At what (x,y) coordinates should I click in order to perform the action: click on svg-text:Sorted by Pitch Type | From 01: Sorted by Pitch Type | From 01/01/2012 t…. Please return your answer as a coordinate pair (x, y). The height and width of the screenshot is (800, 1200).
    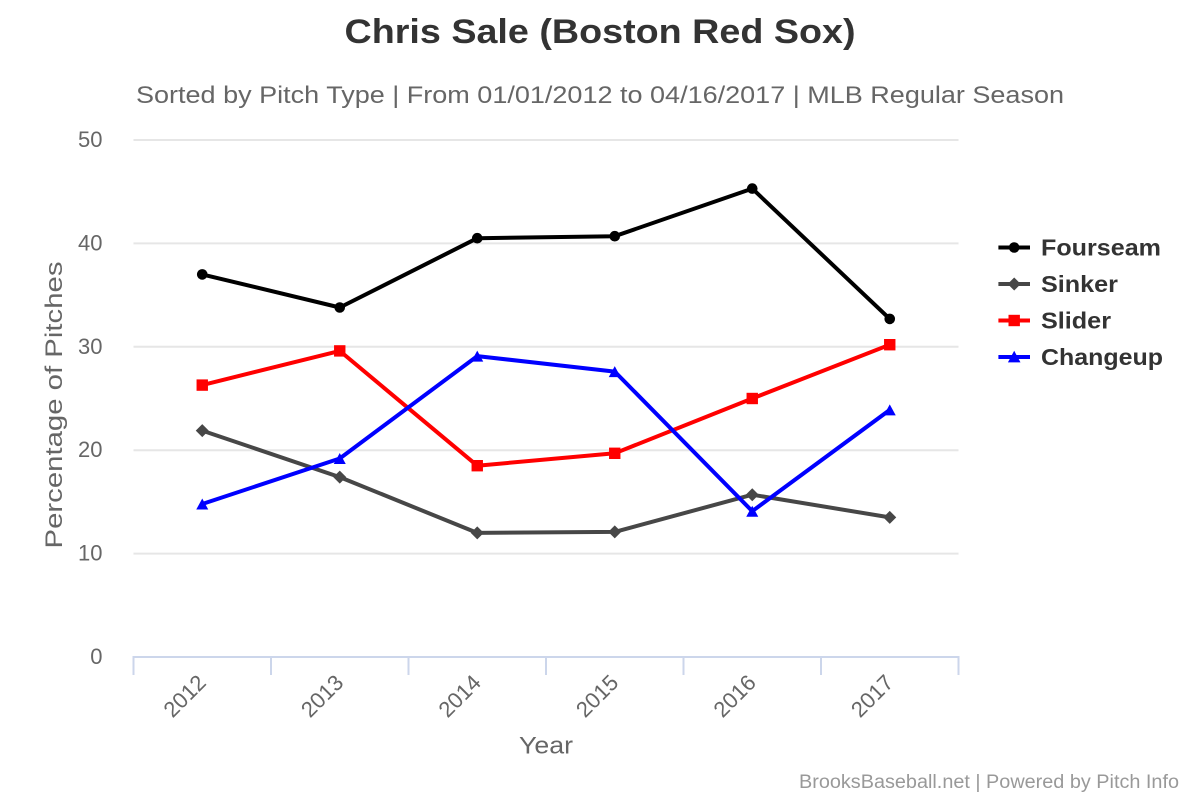
    Looking at the image, I should click on (600, 95).